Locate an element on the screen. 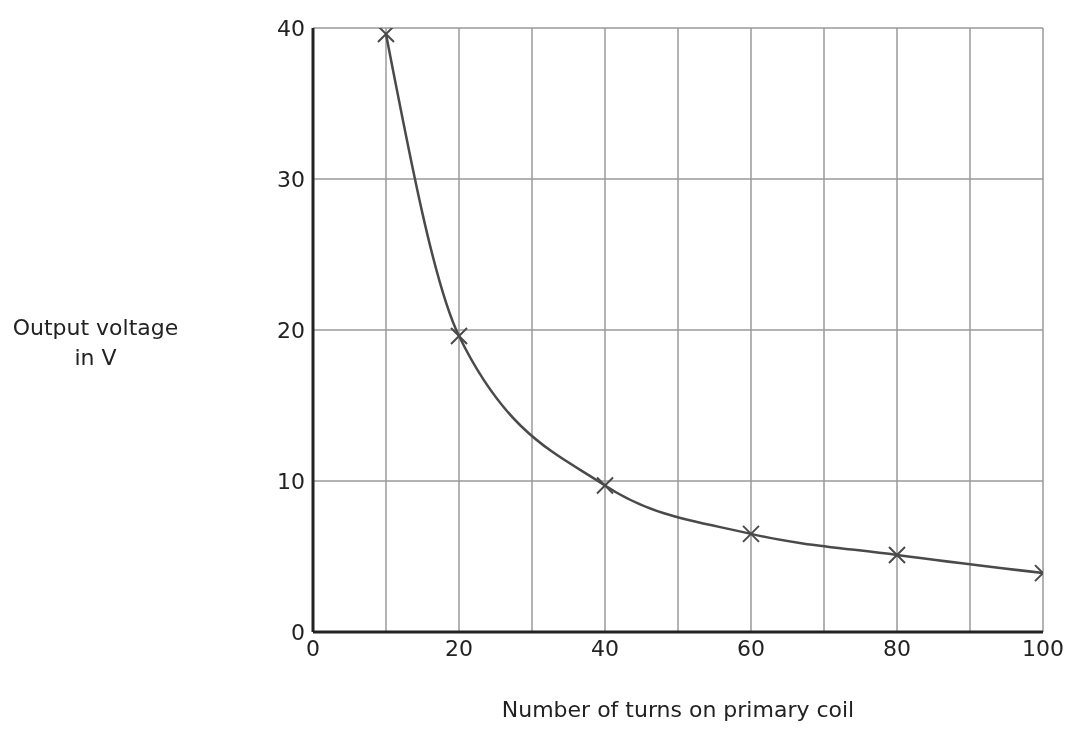 The width and height of the screenshot is (1085, 740). x-tick-label: 60 is located at coordinates (751, 648).